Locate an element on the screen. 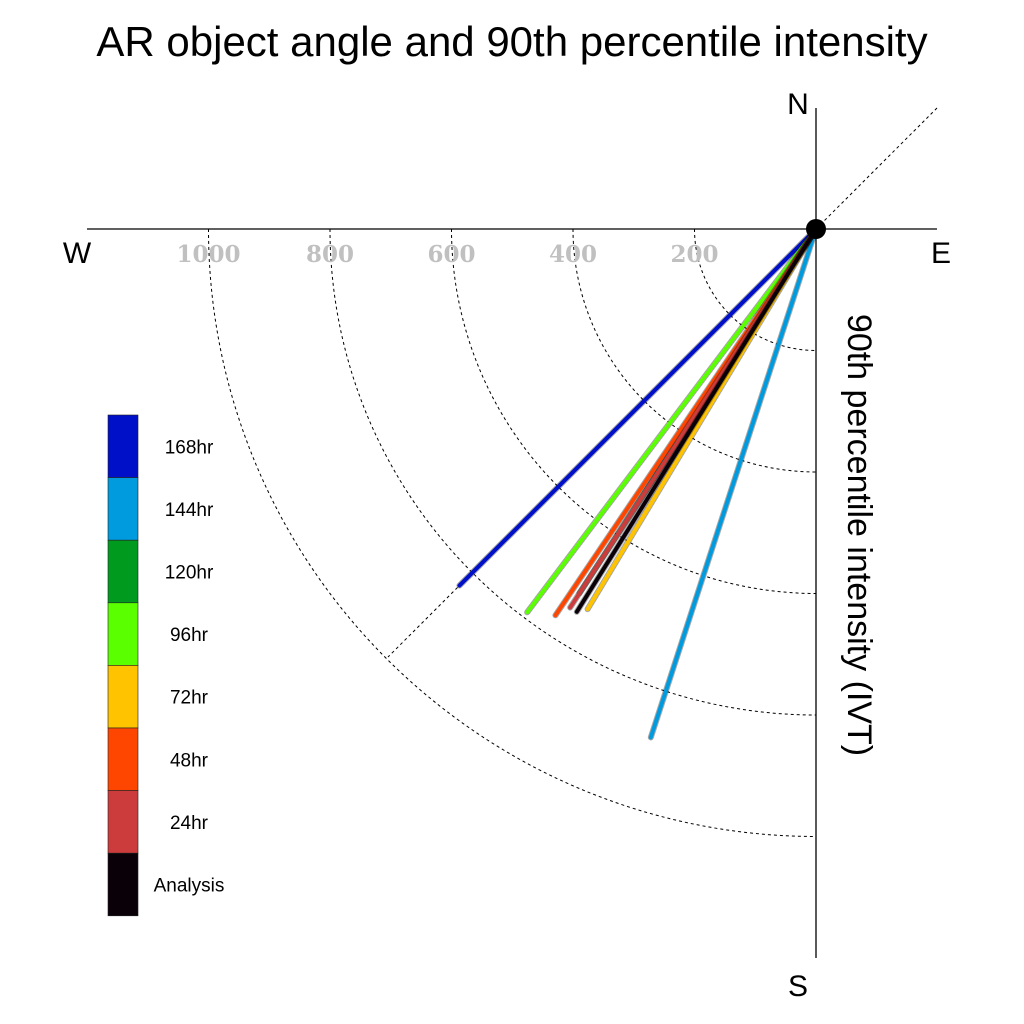 Image resolution: width=1024 pixels, height=1024 pixels. compass-east: E is located at coordinates (941, 253).